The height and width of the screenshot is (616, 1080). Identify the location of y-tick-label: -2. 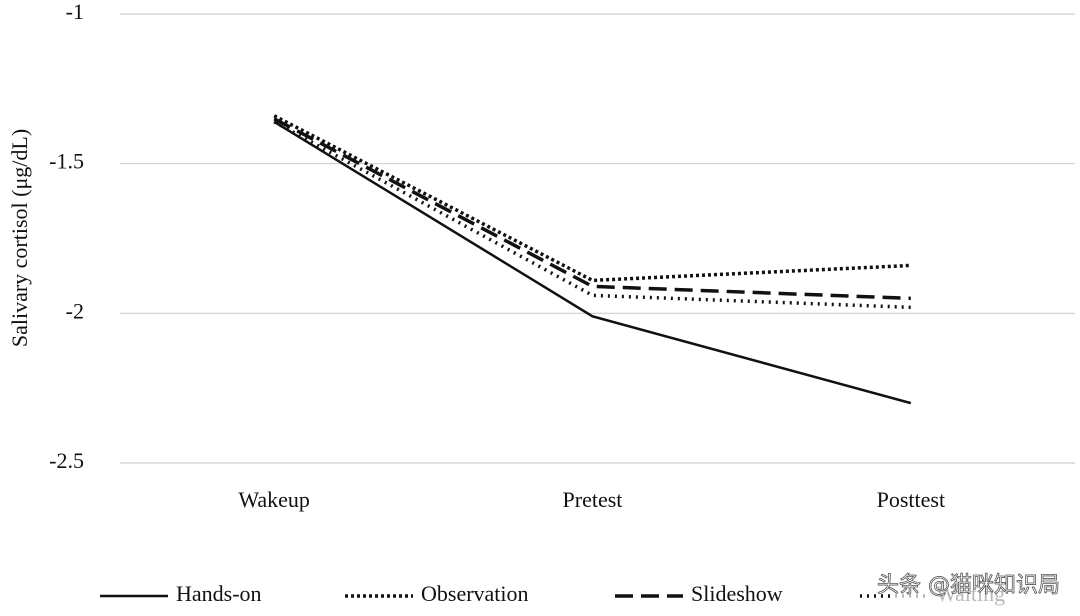
(75, 310).